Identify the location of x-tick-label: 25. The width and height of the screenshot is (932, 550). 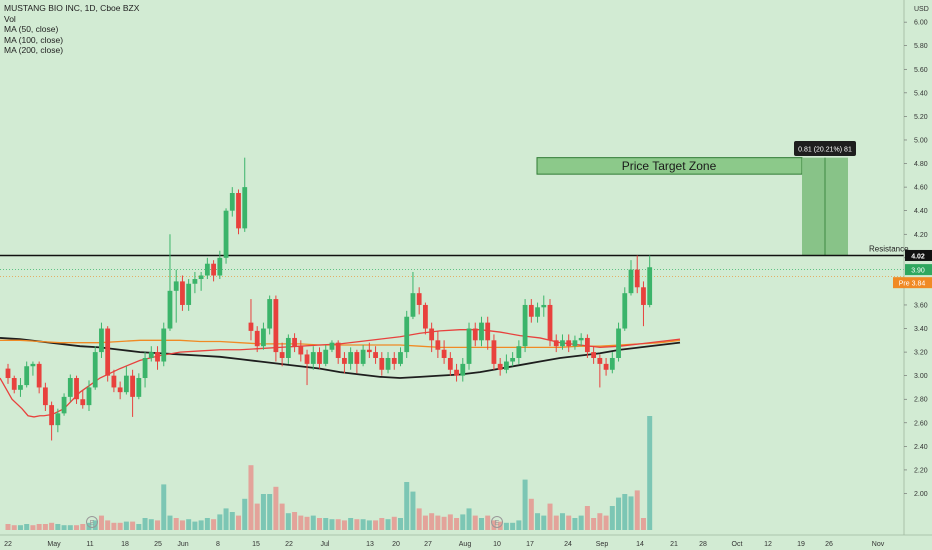
(158, 544).